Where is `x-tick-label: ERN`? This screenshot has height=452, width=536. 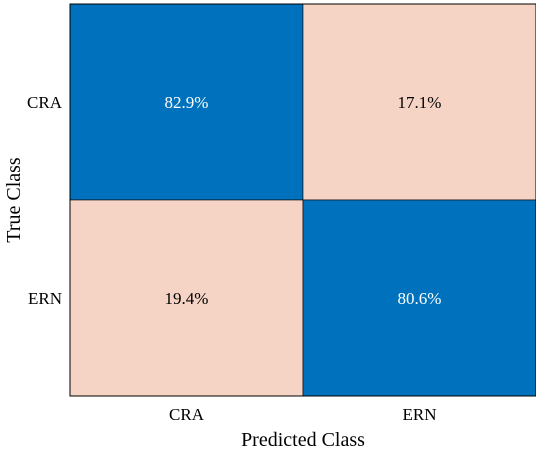
x-tick-label: ERN is located at coordinates (420, 414).